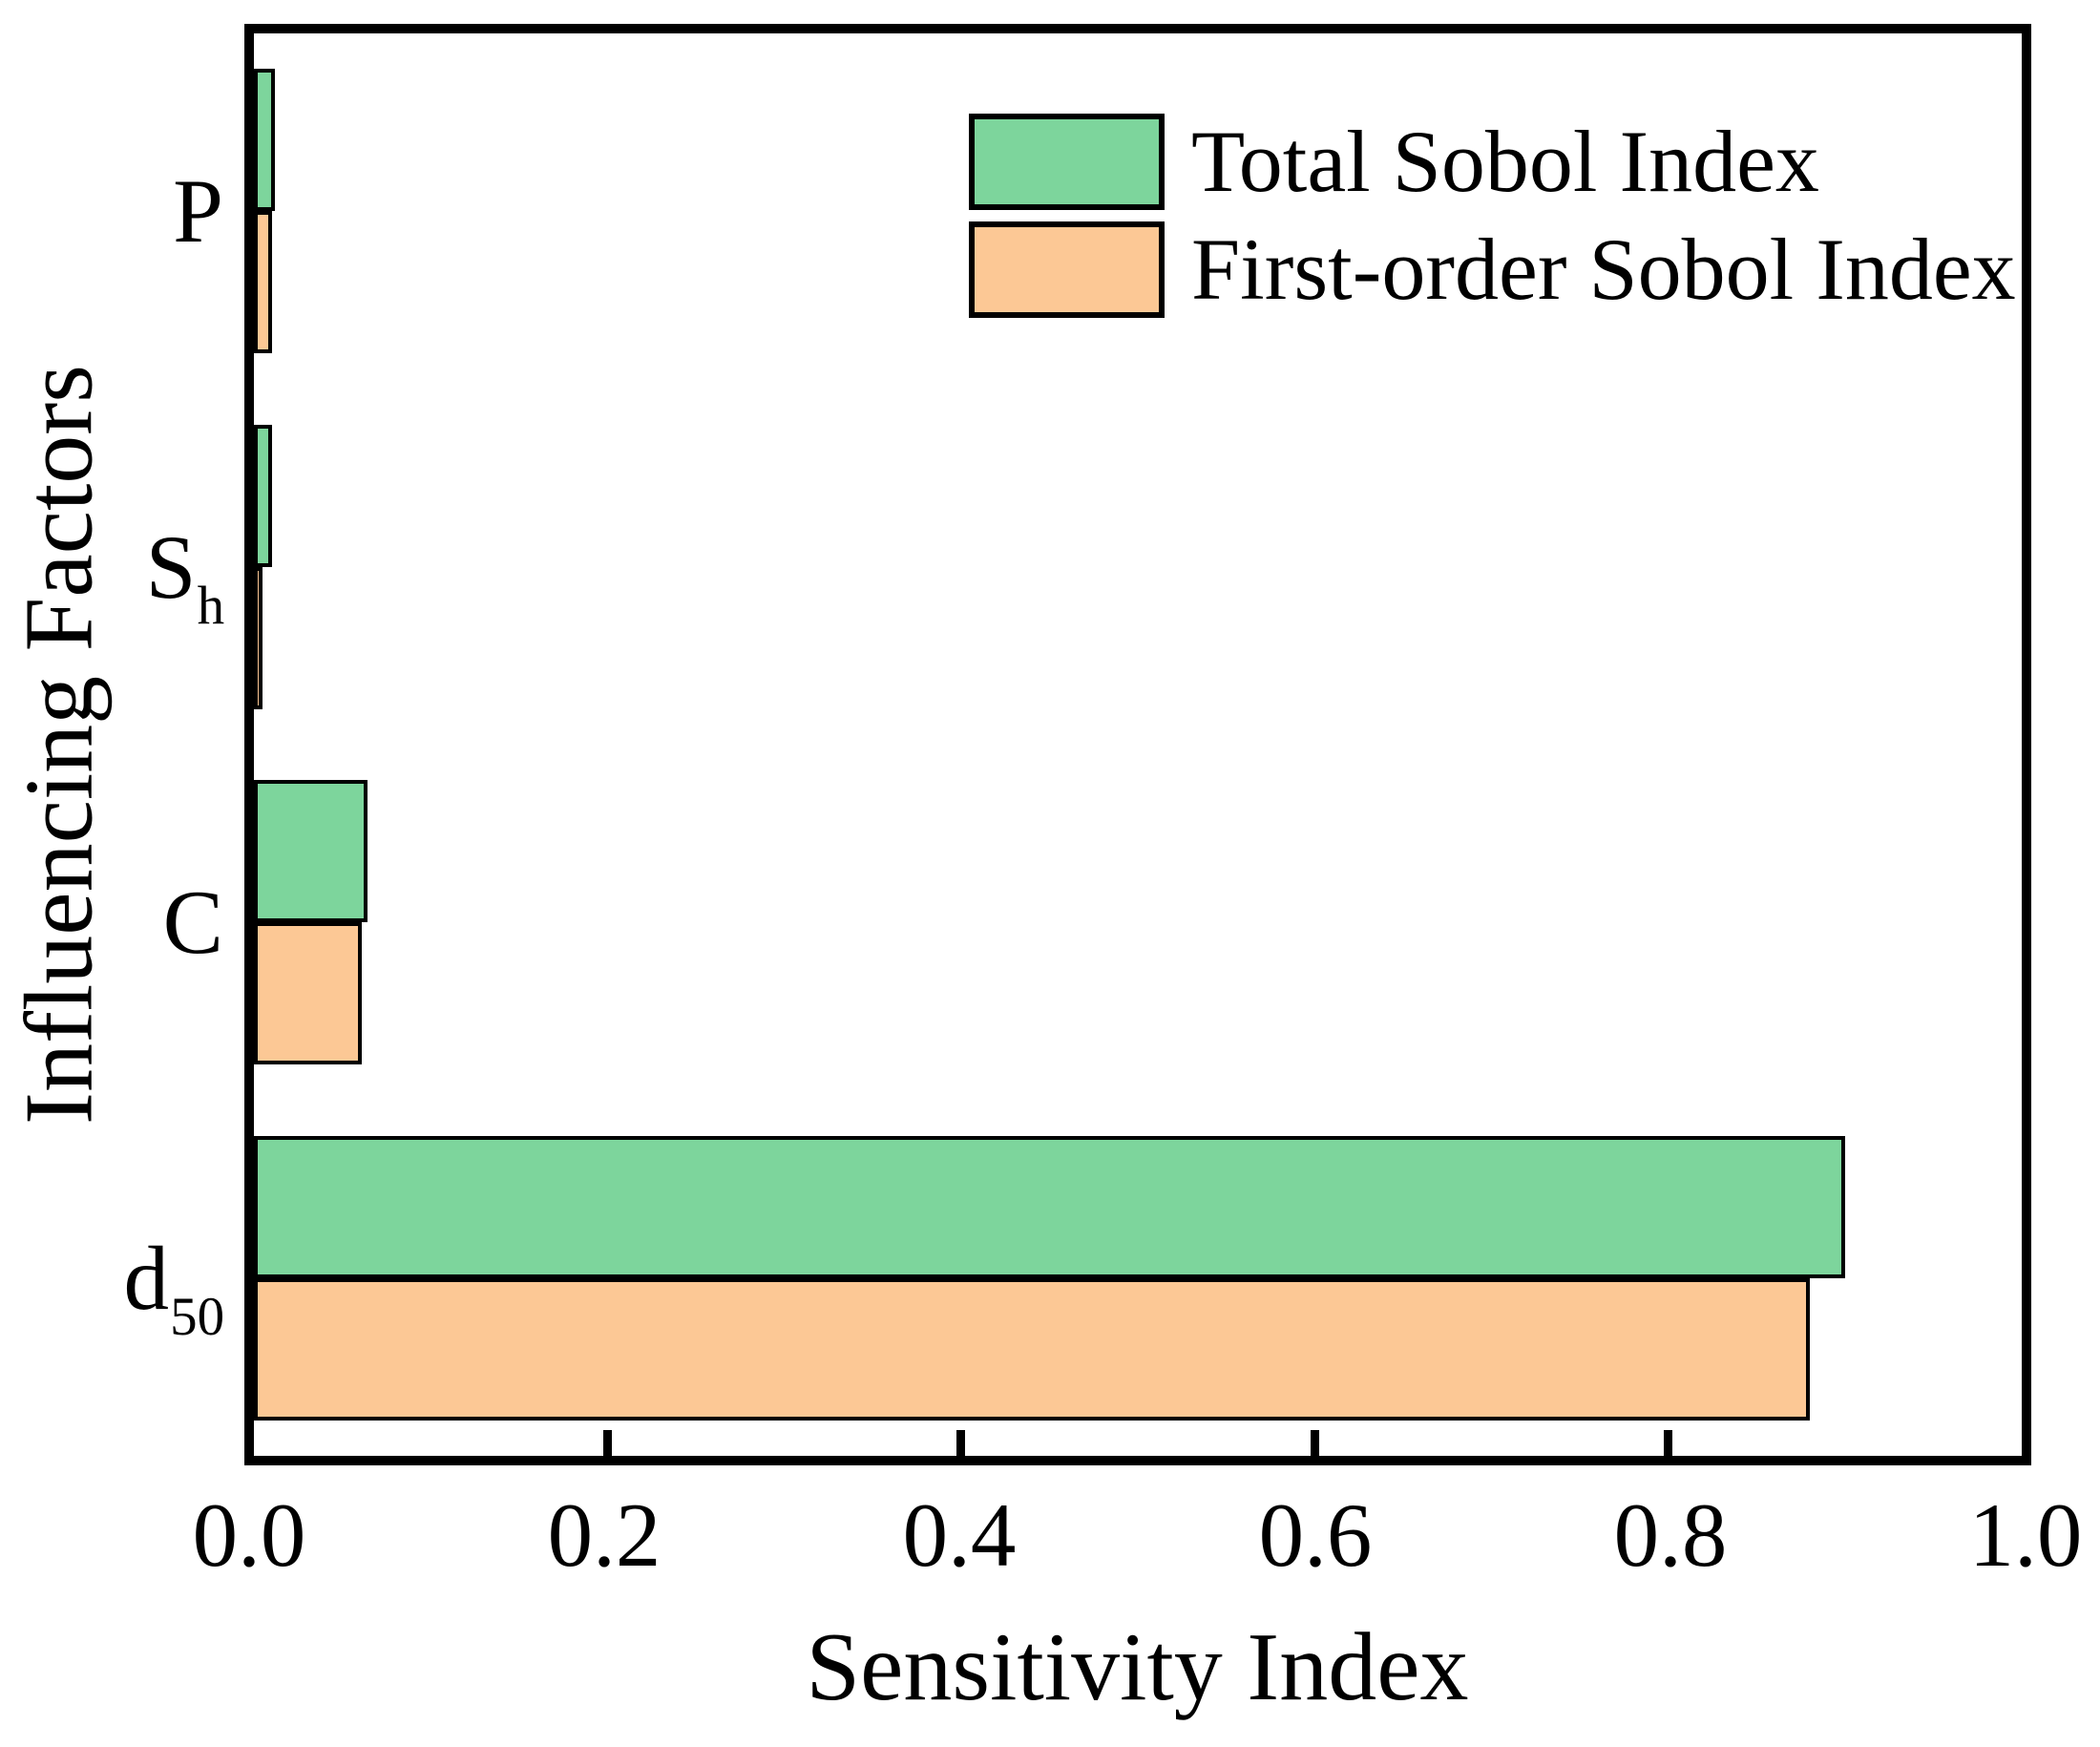 This screenshot has height=1747, width=2100. What do you see at coordinates (1050, 1207) in the screenshot?
I see `bar-total-d50` at bounding box center [1050, 1207].